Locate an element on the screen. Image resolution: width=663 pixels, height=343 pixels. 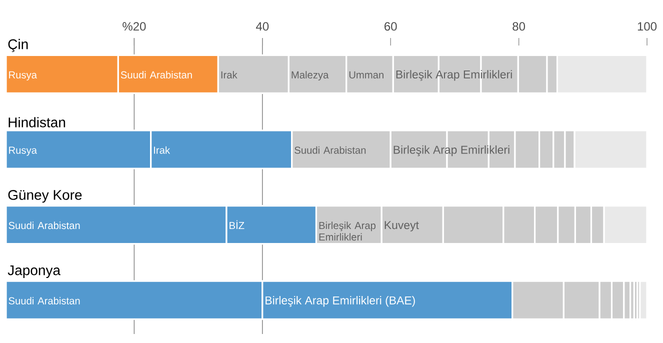
x-tick-label: 40 is located at coordinates (262, 26).